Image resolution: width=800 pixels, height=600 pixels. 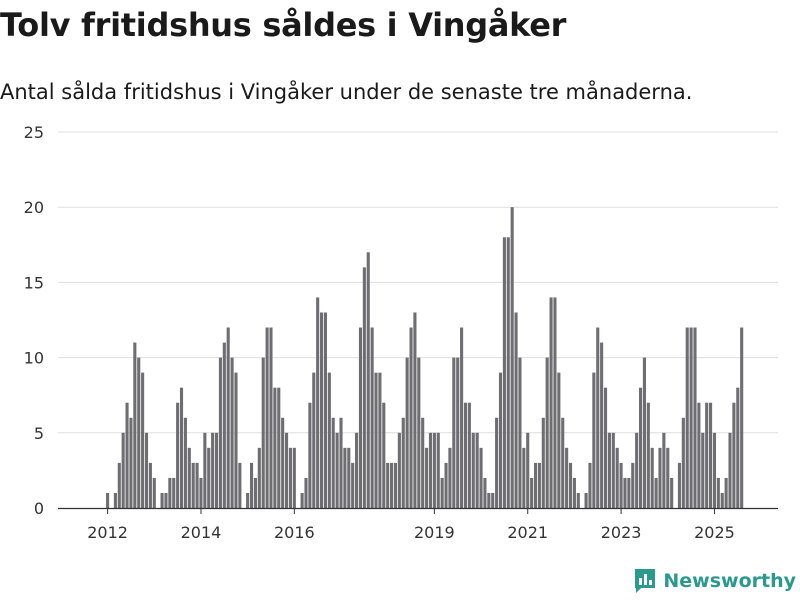 I want to click on x-tick-label: 2021, so click(x=527, y=532).